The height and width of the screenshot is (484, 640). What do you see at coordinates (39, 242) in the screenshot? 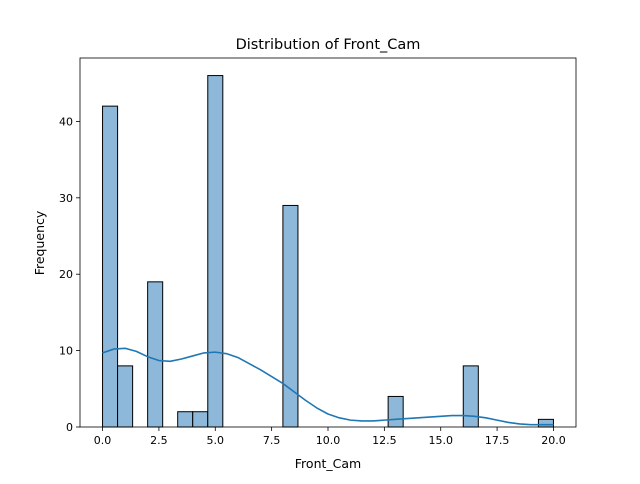
I see `y-axis-label: Frequency` at bounding box center [39, 242].